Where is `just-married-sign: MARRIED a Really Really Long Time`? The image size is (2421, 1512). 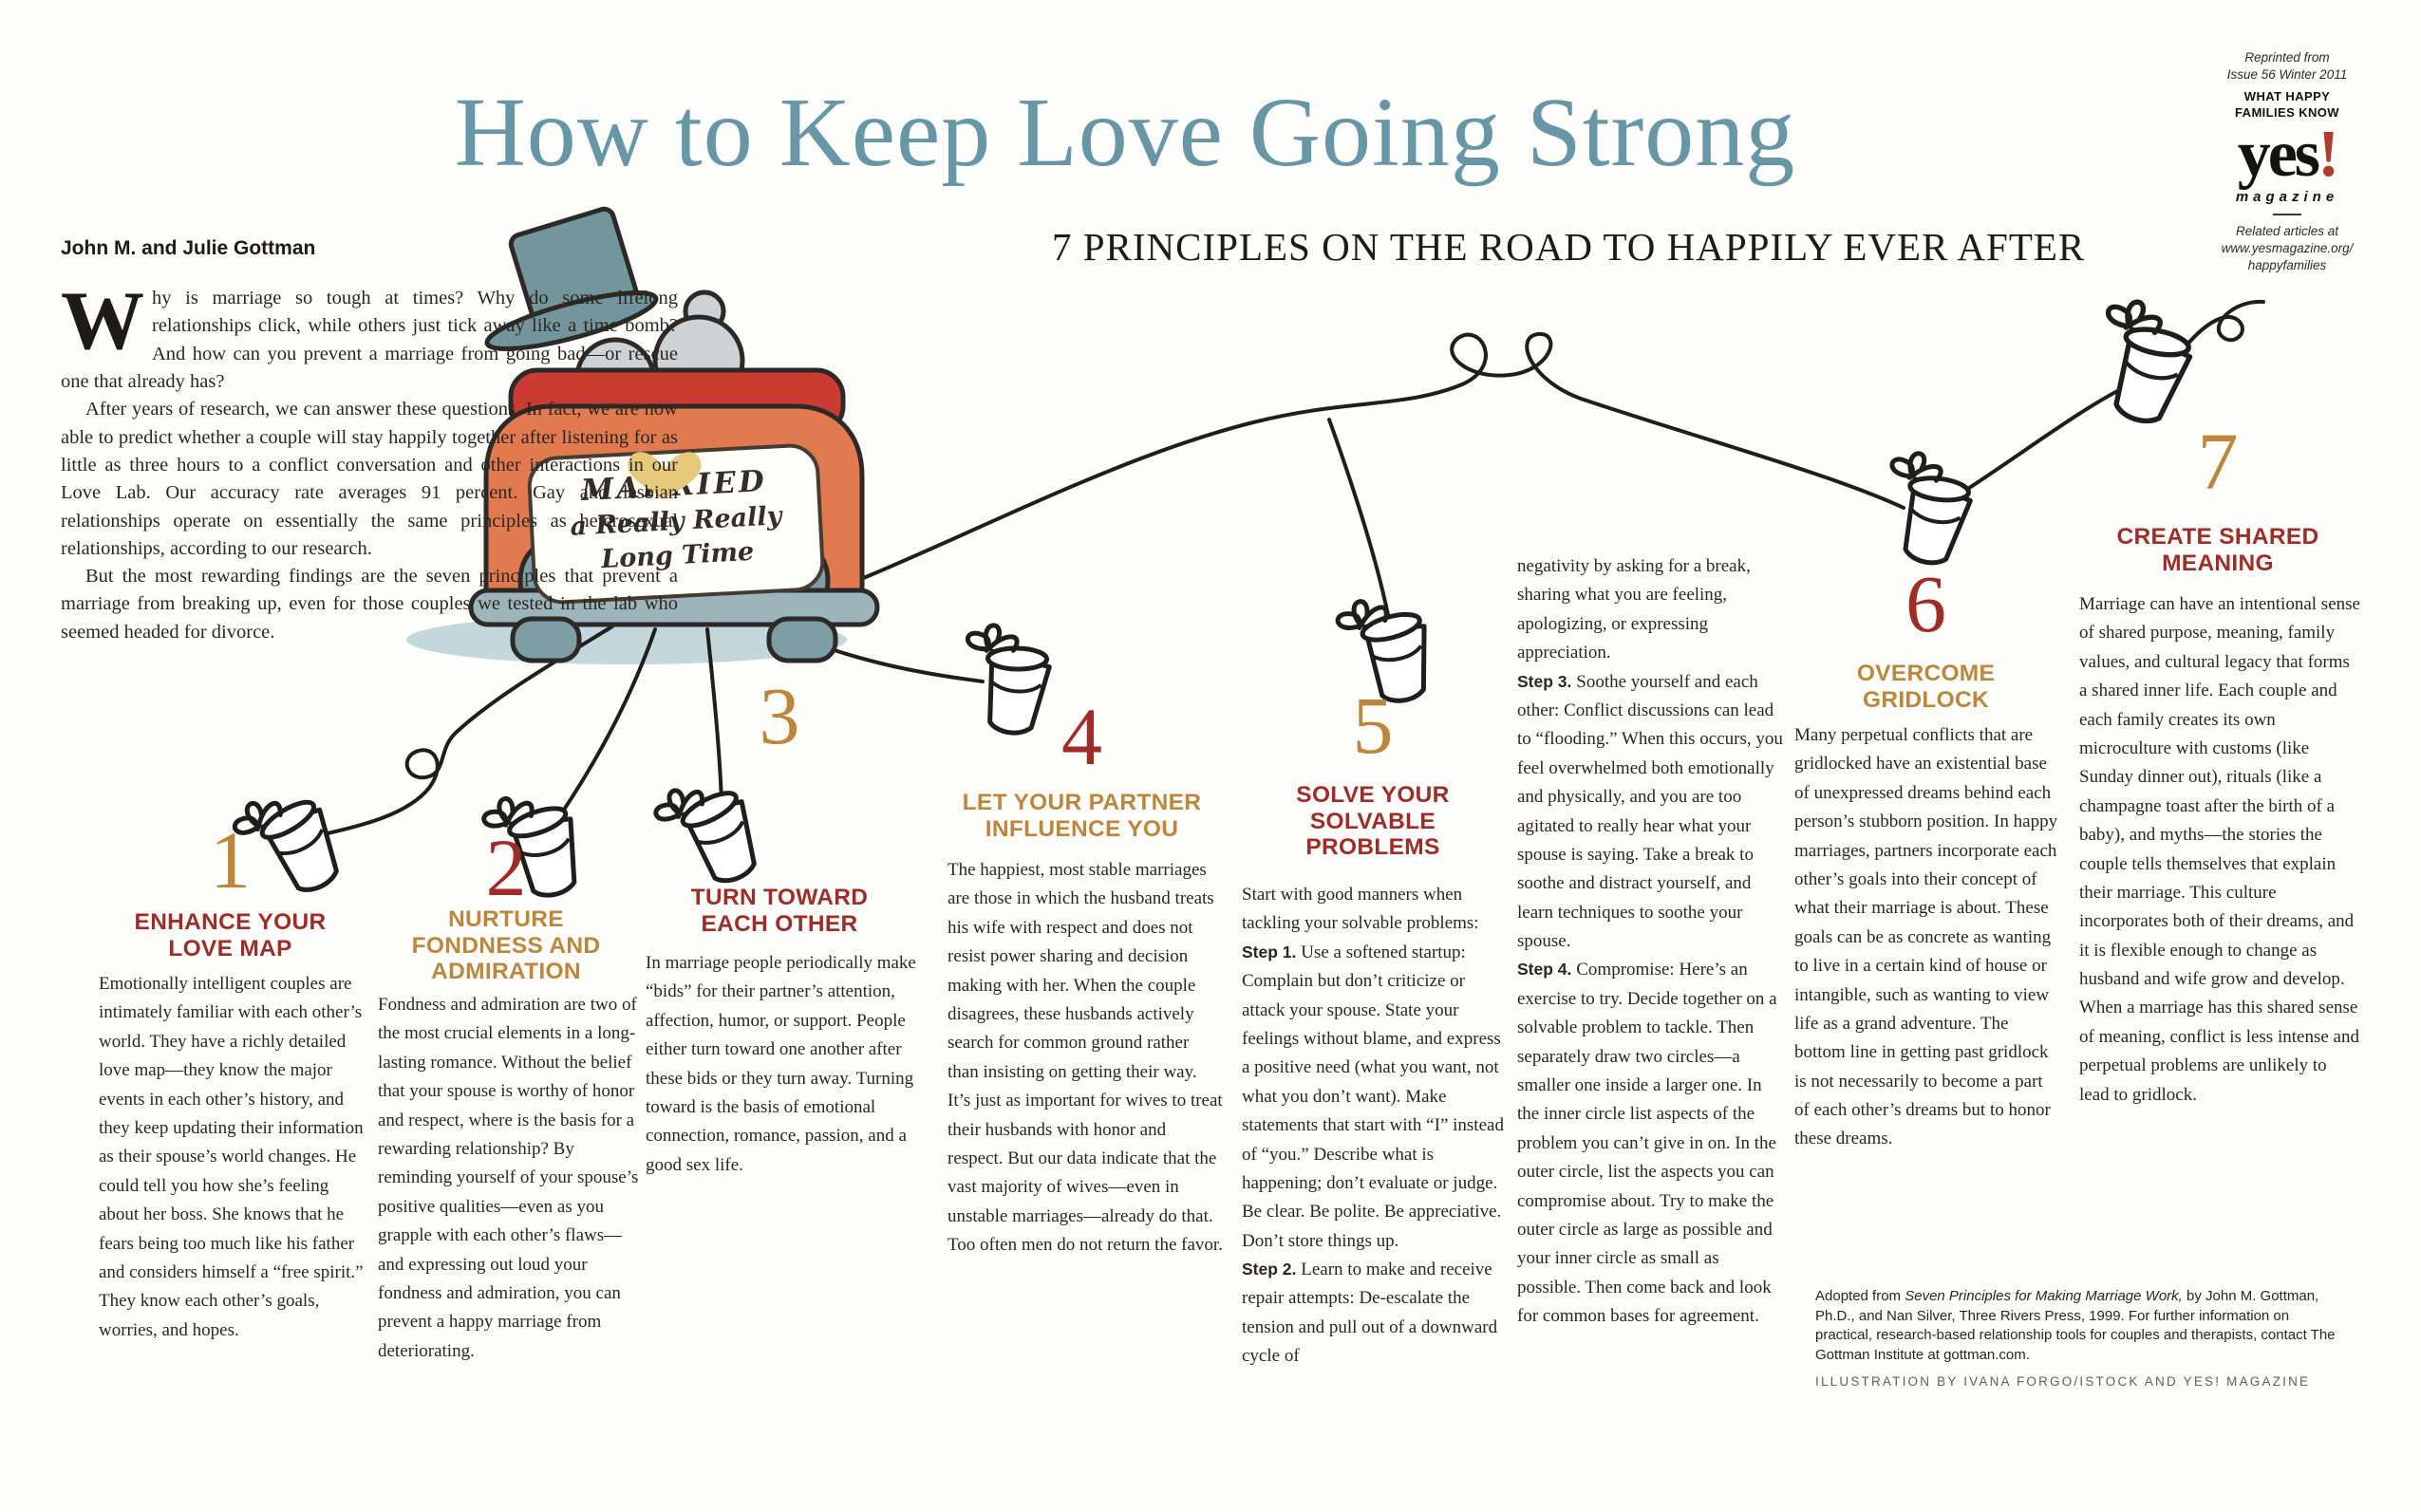
just-married-sign: MARRIED a Really Really Long Time is located at coordinates (676, 524).